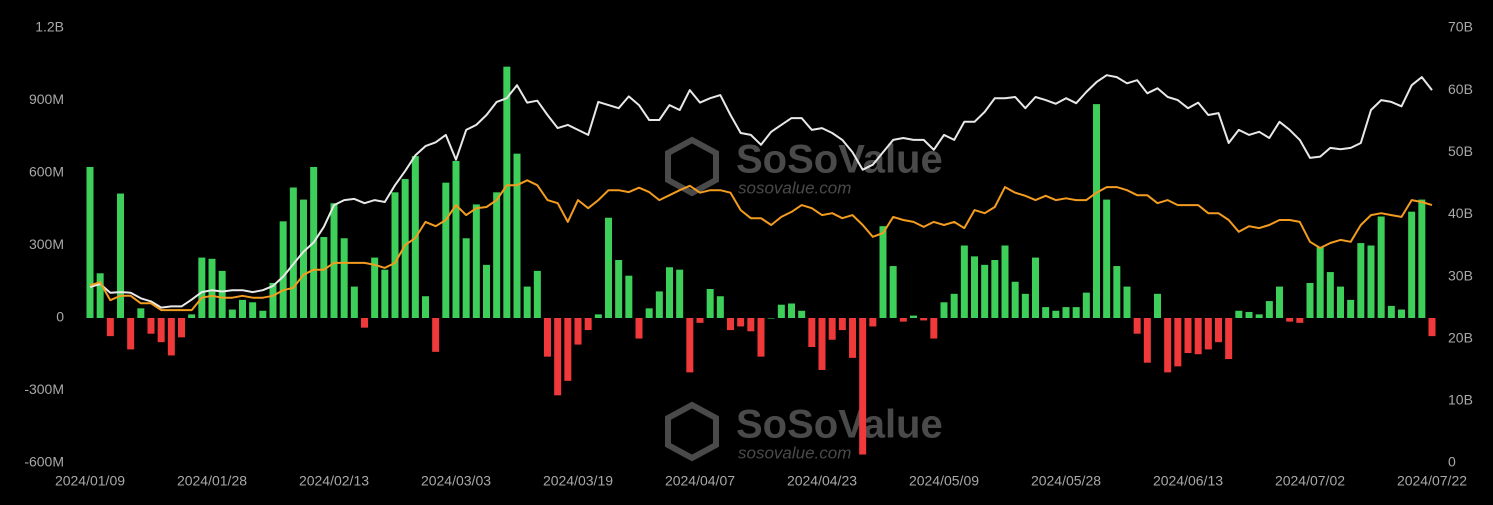 Image resolution: width=1493 pixels, height=505 pixels. Describe the element at coordinates (456, 481) in the screenshot. I see `x-tick-label: 2024/03/03` at that location.